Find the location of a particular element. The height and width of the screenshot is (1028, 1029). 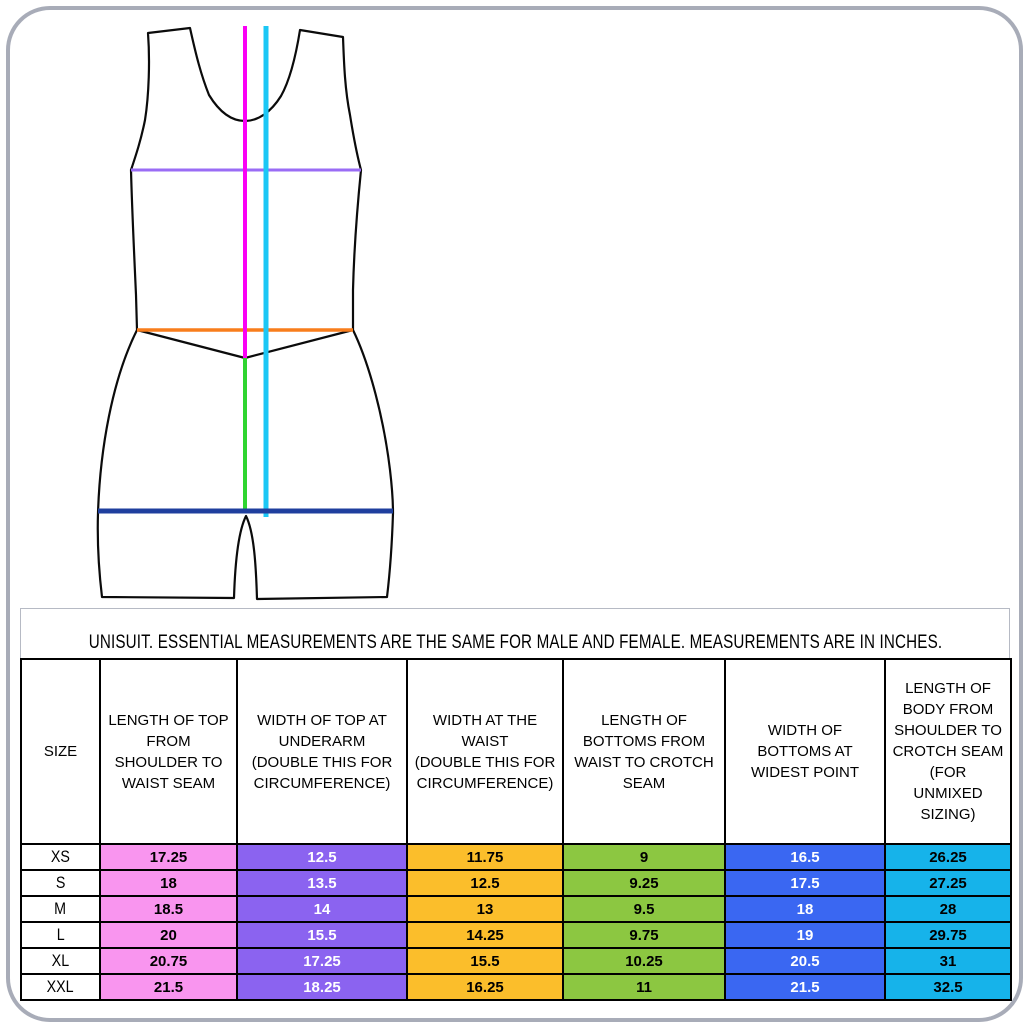

value-cell: 13 is located at coordinates (485, 909).